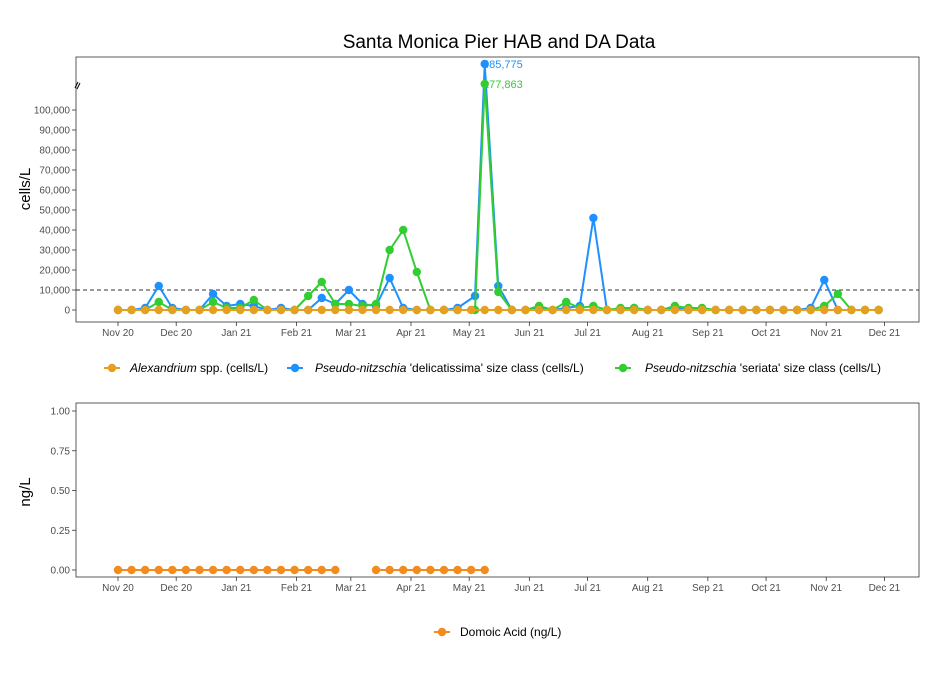  Describe the element at coordinates (61, 491) in the screenshot. I see `bottom-y-tick-label: 0.50` at that location.